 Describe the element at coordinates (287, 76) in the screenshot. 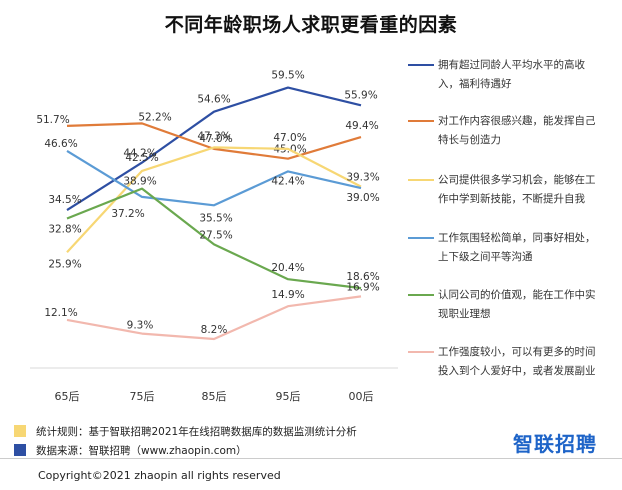

I see `data-label: 59.5%` at that location.